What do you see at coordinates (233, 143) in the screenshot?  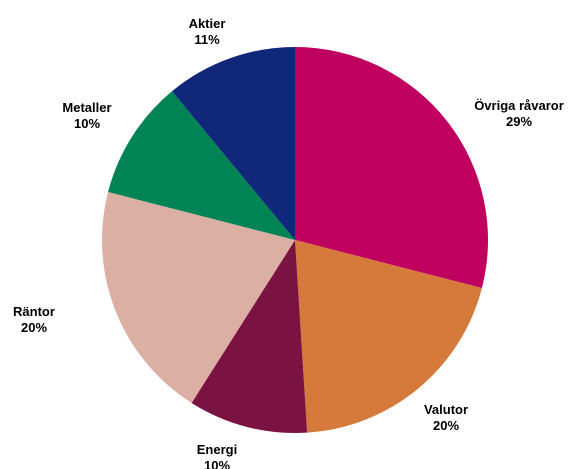 I see `pie-slice-aktier` at bounding box center [233, 143].